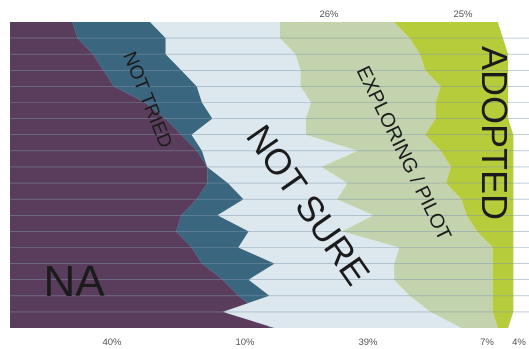 The image size is (529, 349). What do you see at coordinates (368, 342) in the screenshot?
I see `bottom-percent-label: 39%` at bounding box center [368, 342].